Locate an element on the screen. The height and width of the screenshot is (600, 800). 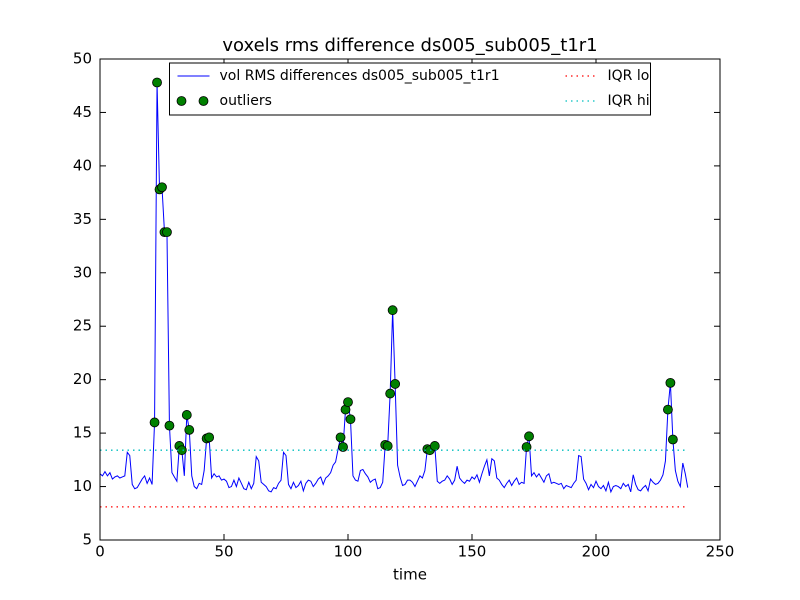
y-tick-label: 15 is located at coordinates (82, 433).